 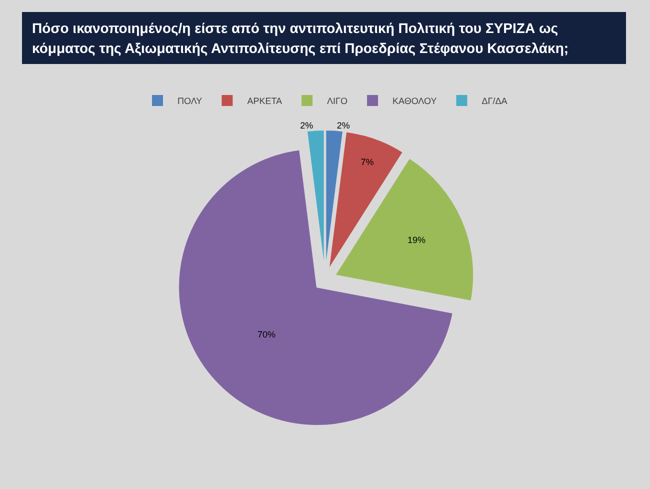 I want to click on legend-label: ΔΓ/ΔΑ, so click(x=495, y=101).